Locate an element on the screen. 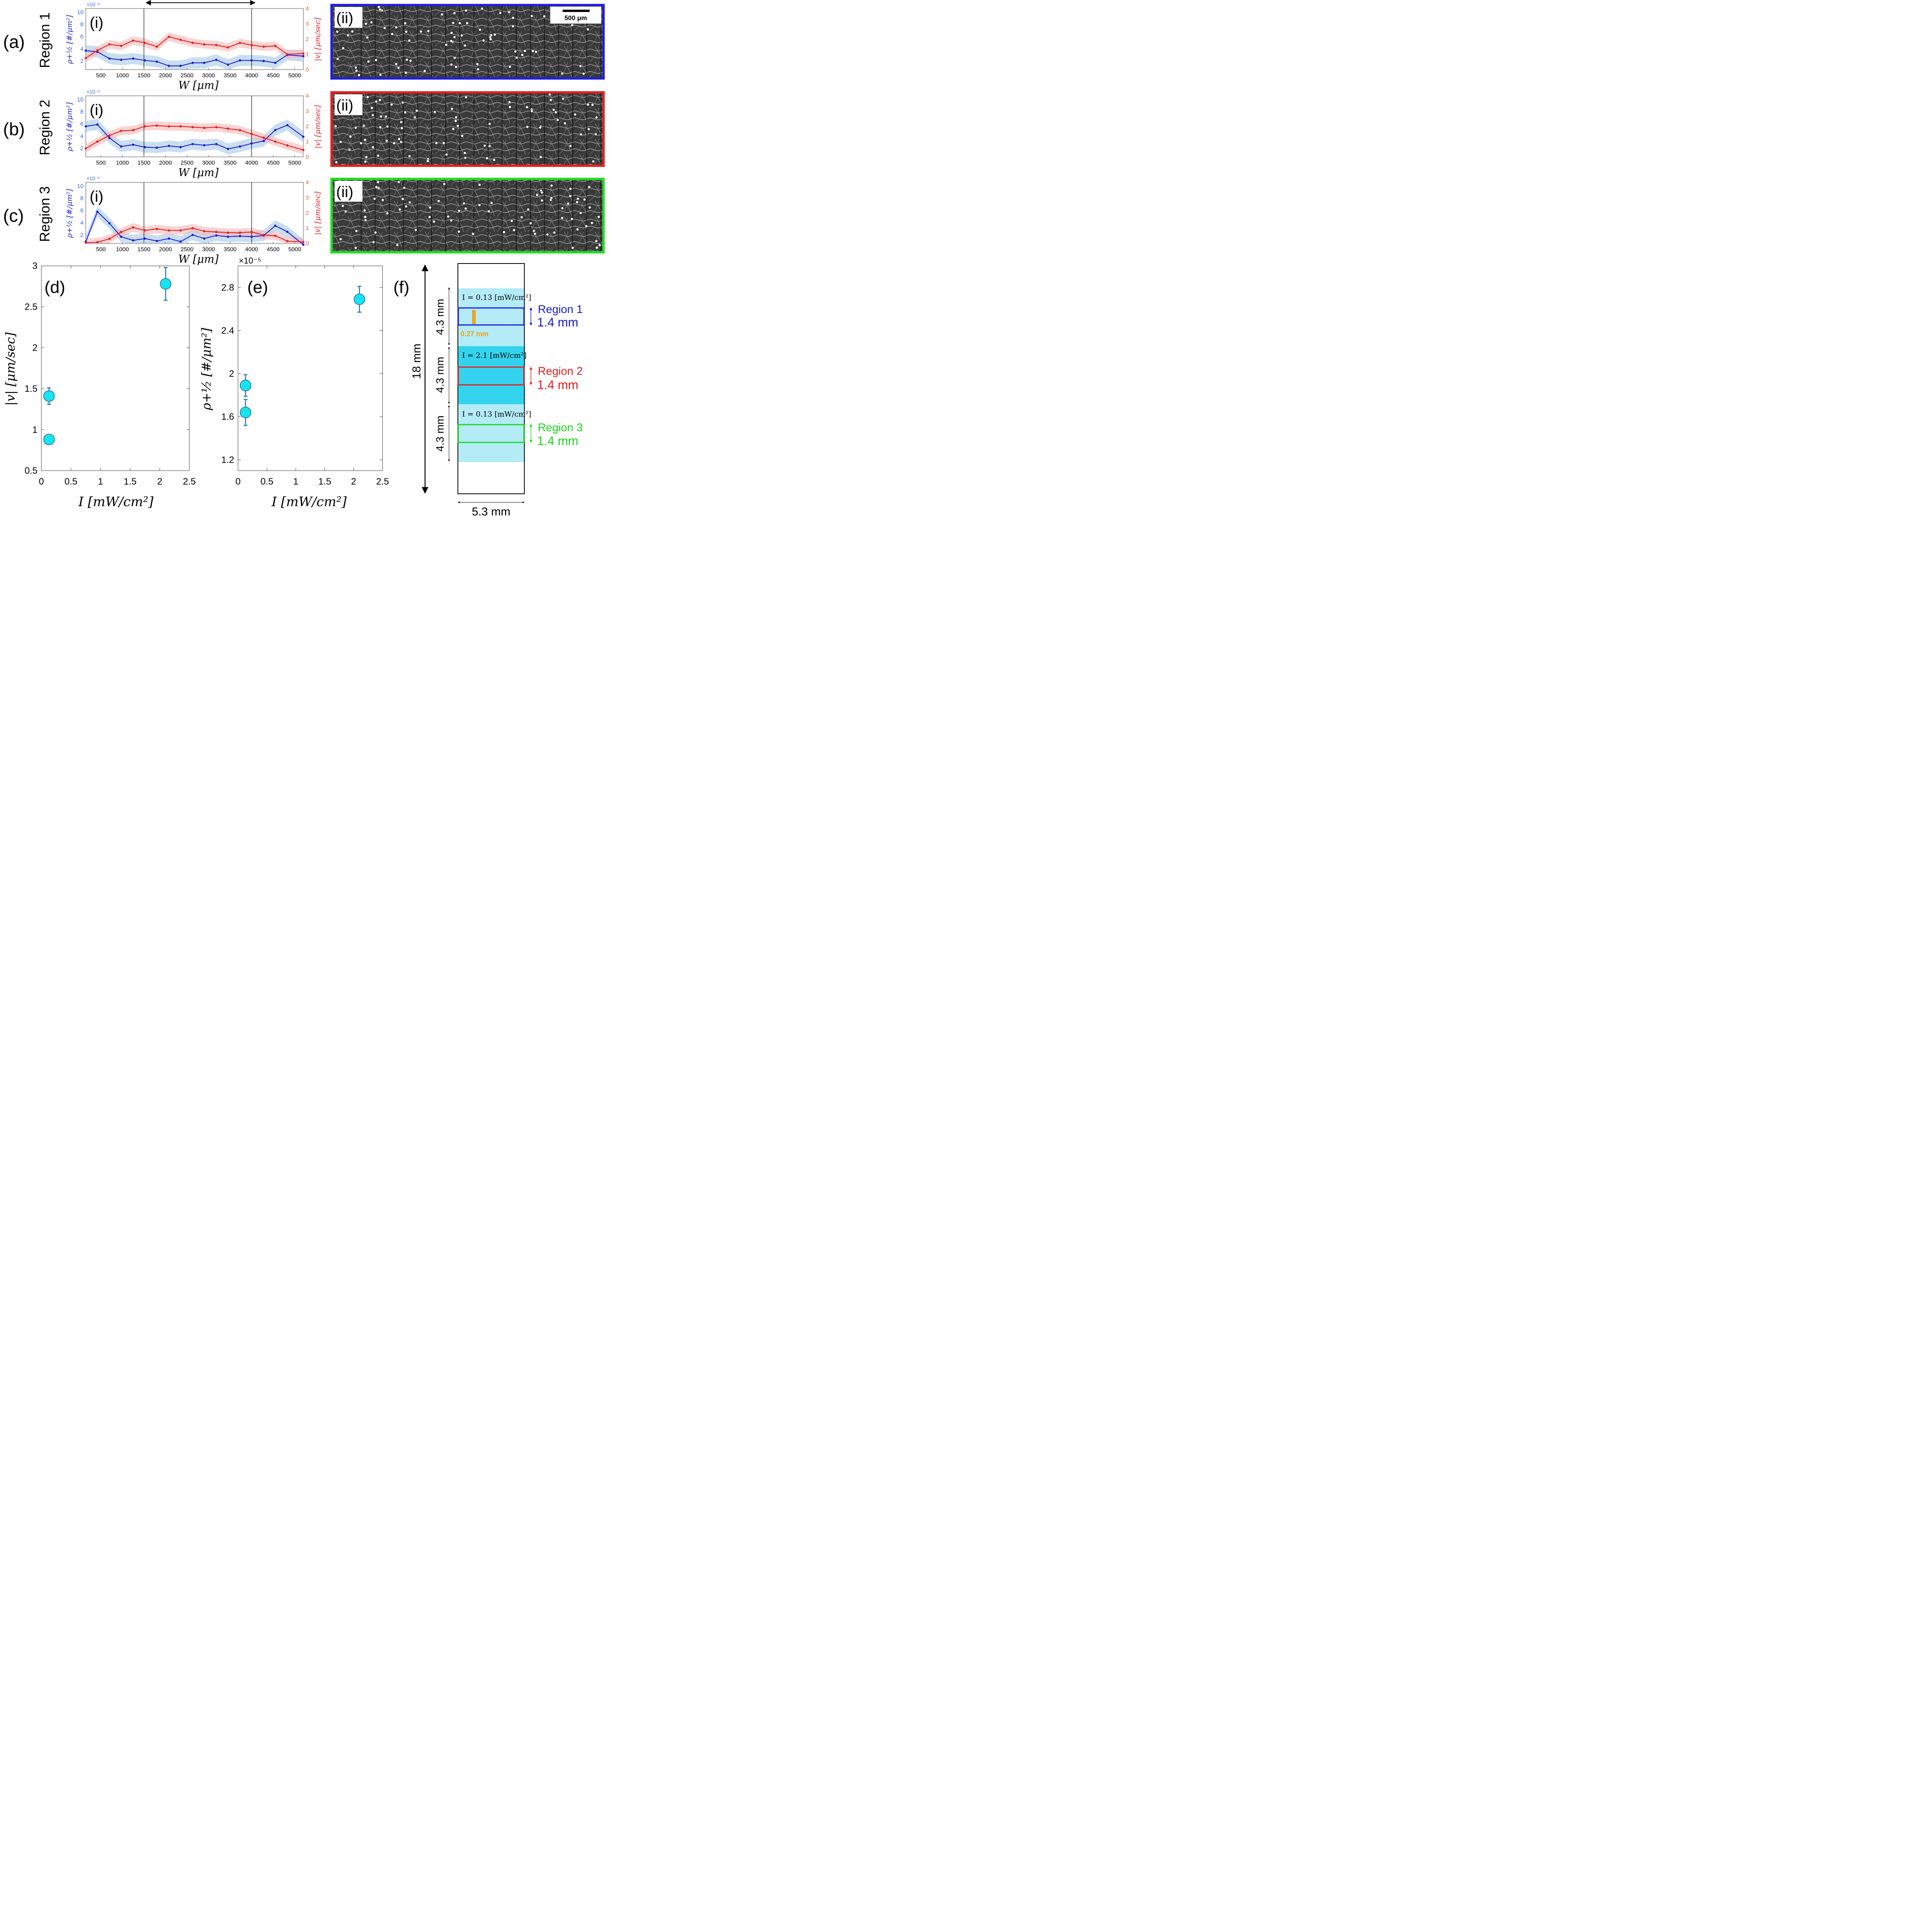 The image size is (1932, 1932). plot-frame is located at coordinates (194, 39).